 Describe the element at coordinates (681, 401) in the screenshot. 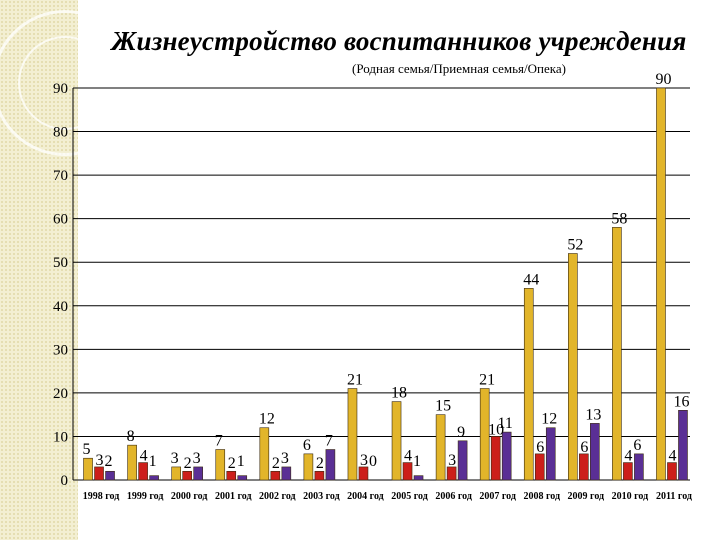

I see `value-label-series-3: 16` at that location.